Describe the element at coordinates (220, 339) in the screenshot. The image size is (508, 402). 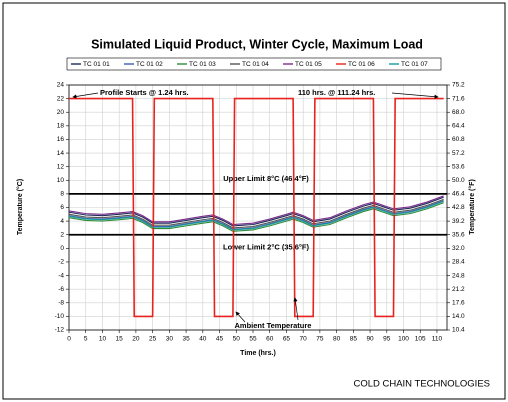
I see `x-tick-label: 45` at that location.